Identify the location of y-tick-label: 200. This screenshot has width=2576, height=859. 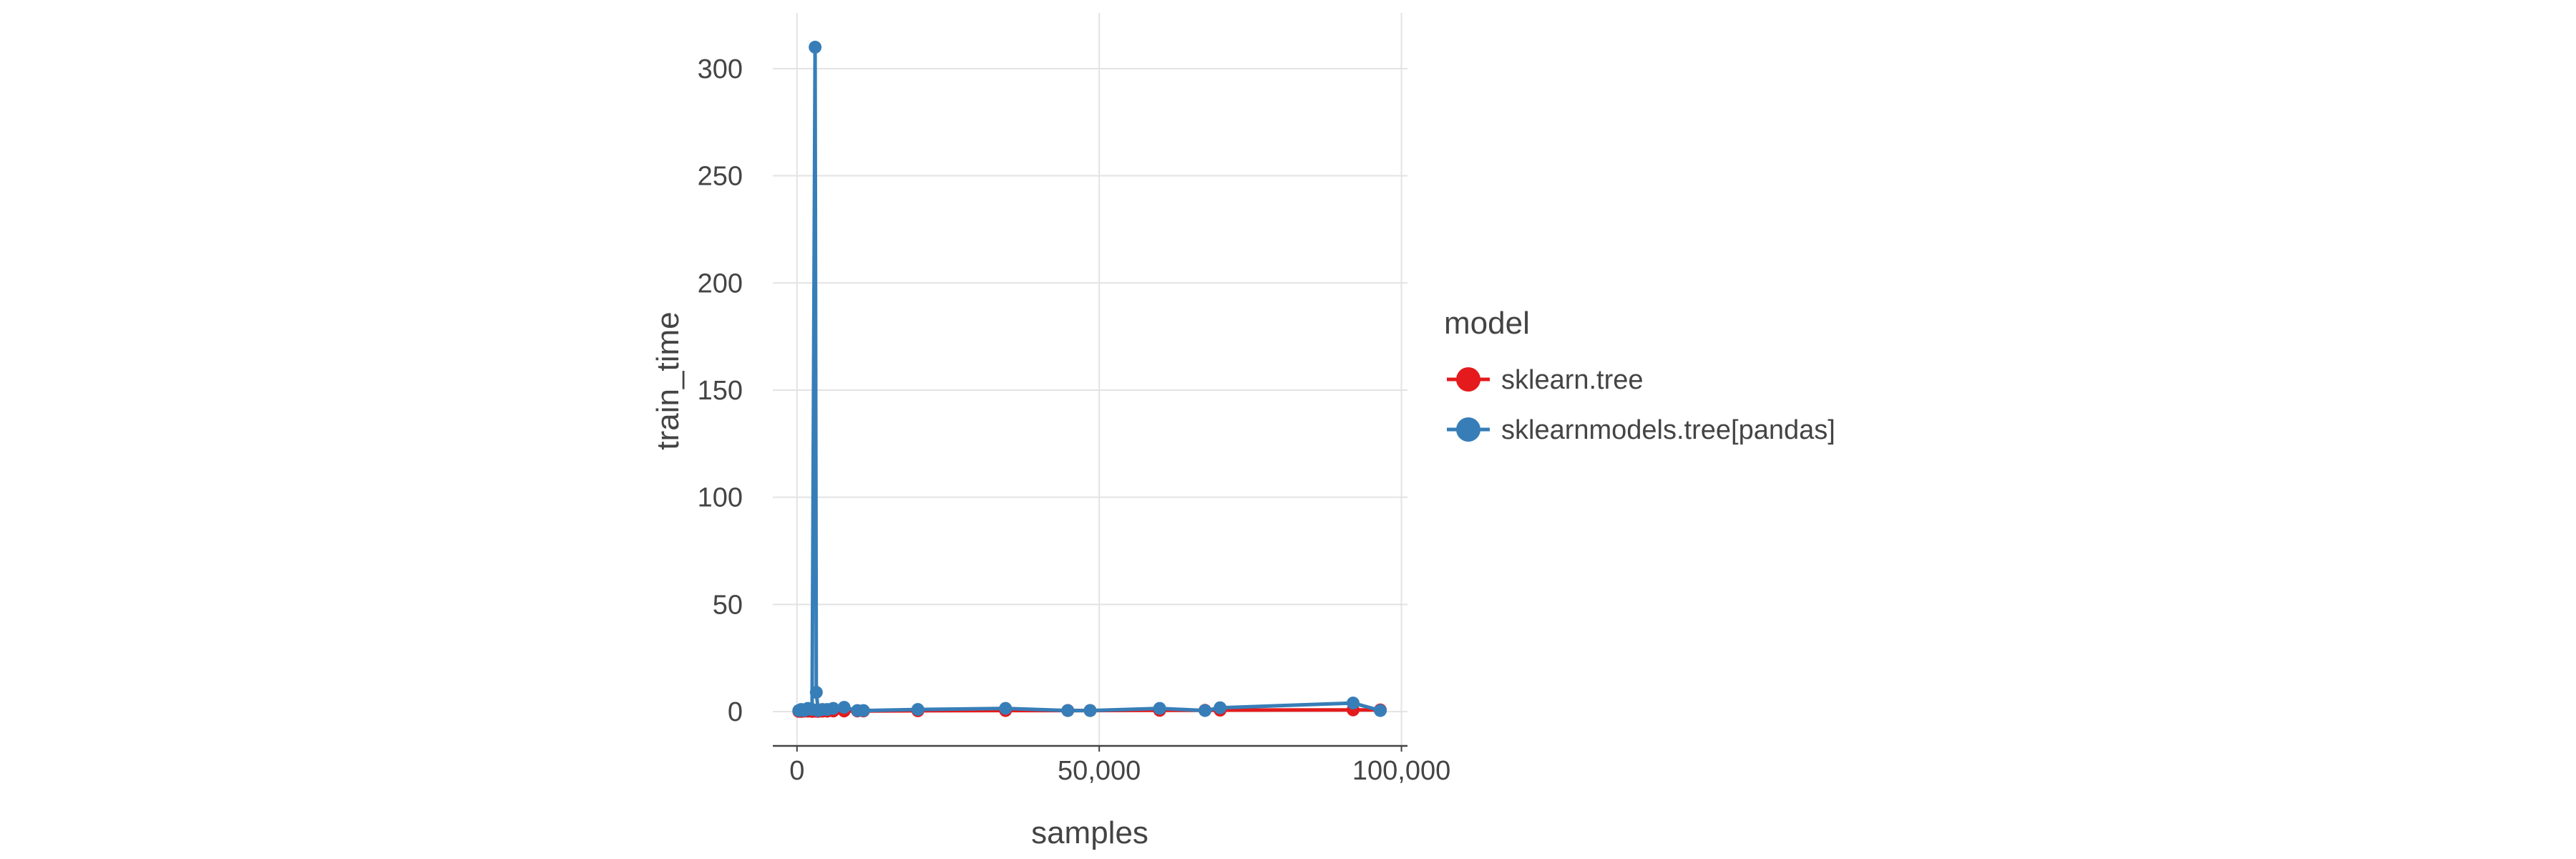
(720, 283).